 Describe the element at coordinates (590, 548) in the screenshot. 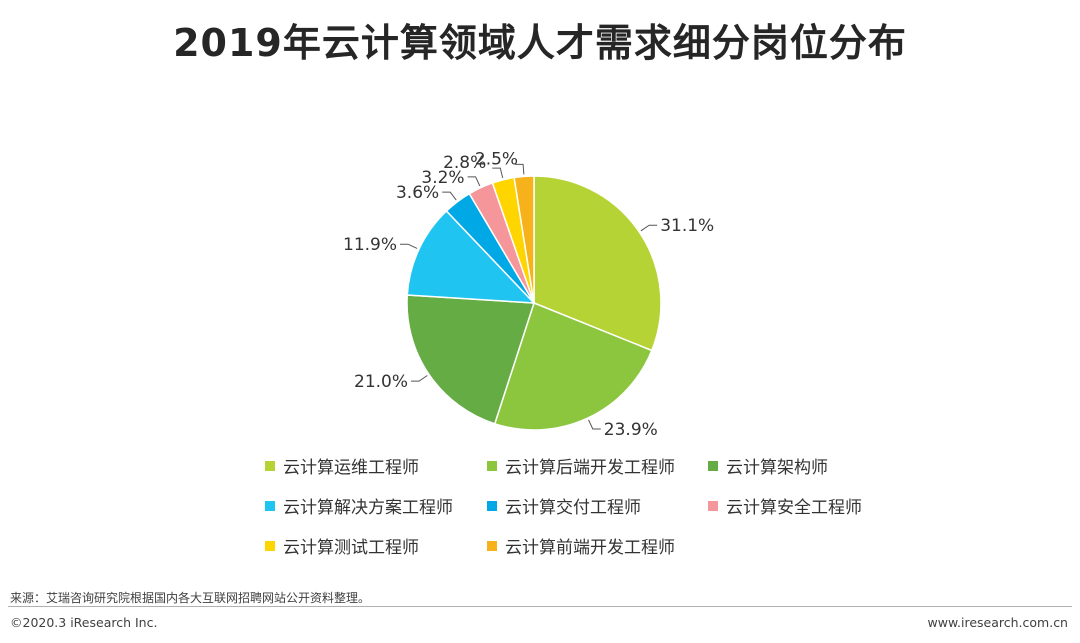

I see `legend-label: 云计算前端开发工程师` at that location.